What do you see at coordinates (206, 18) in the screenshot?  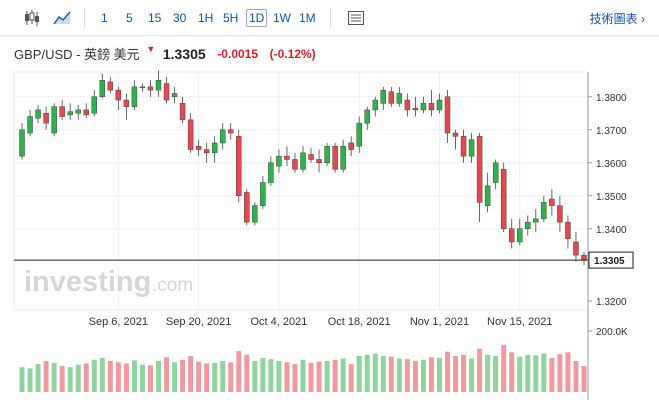 I see `timeframe-1h-button: 1H` at bounding box center [206, 18].